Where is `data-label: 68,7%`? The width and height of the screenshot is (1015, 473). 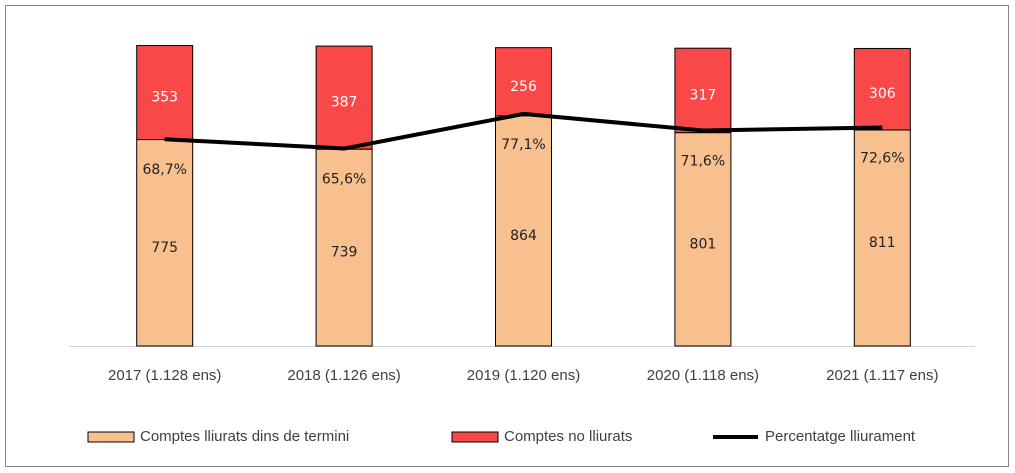
data-label: 68,7% is located at coordinates (164, 170).